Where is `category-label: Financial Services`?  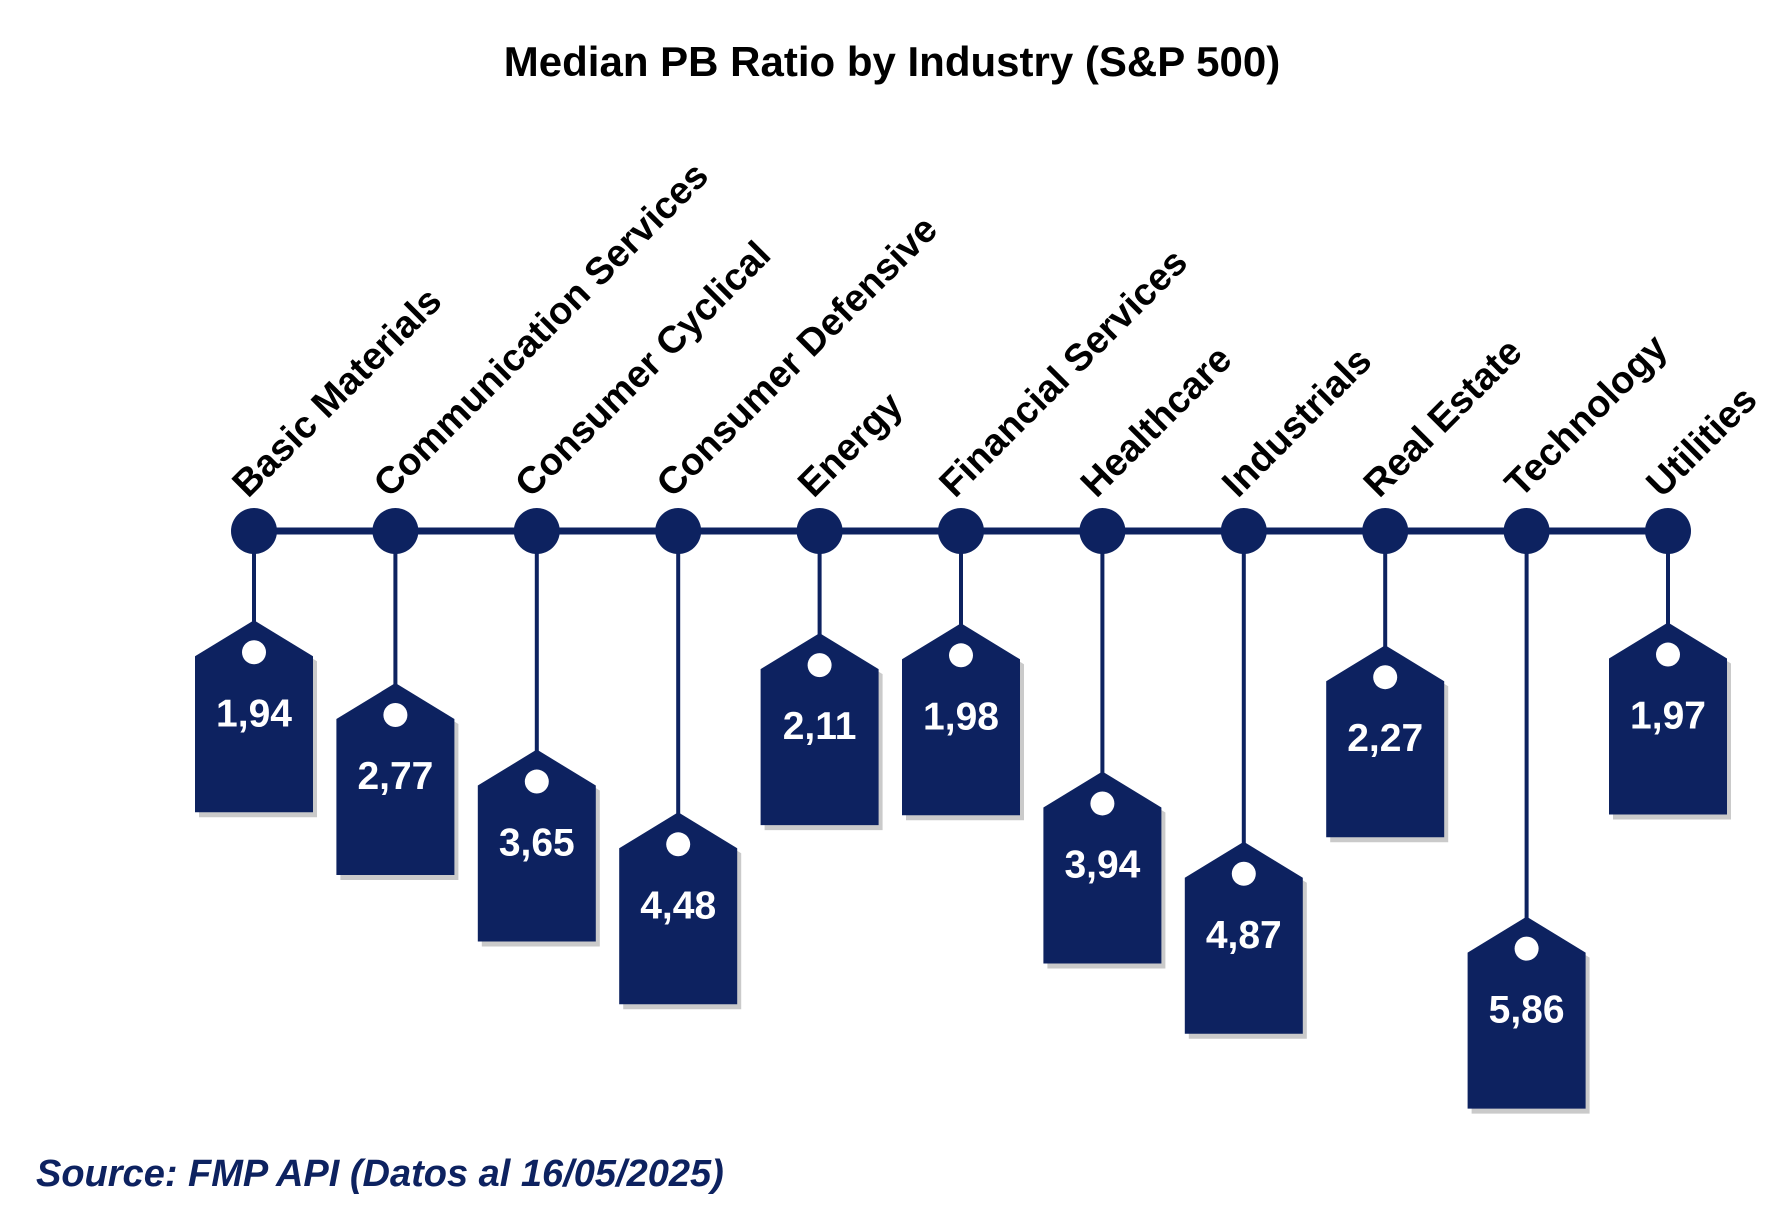
category-label: Financial Services is located at coordinates (1064, 373).